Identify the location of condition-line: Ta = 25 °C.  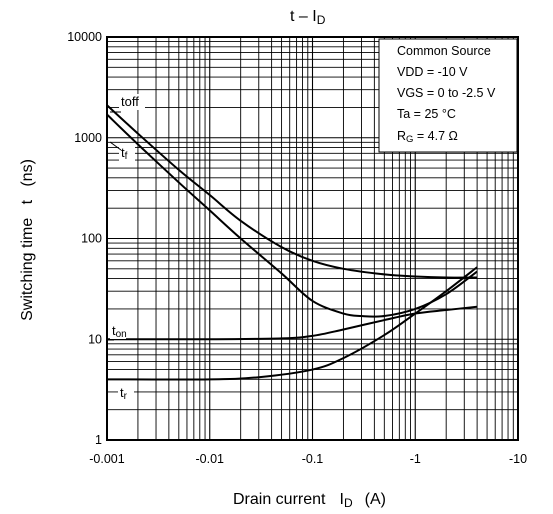
(426, 114).